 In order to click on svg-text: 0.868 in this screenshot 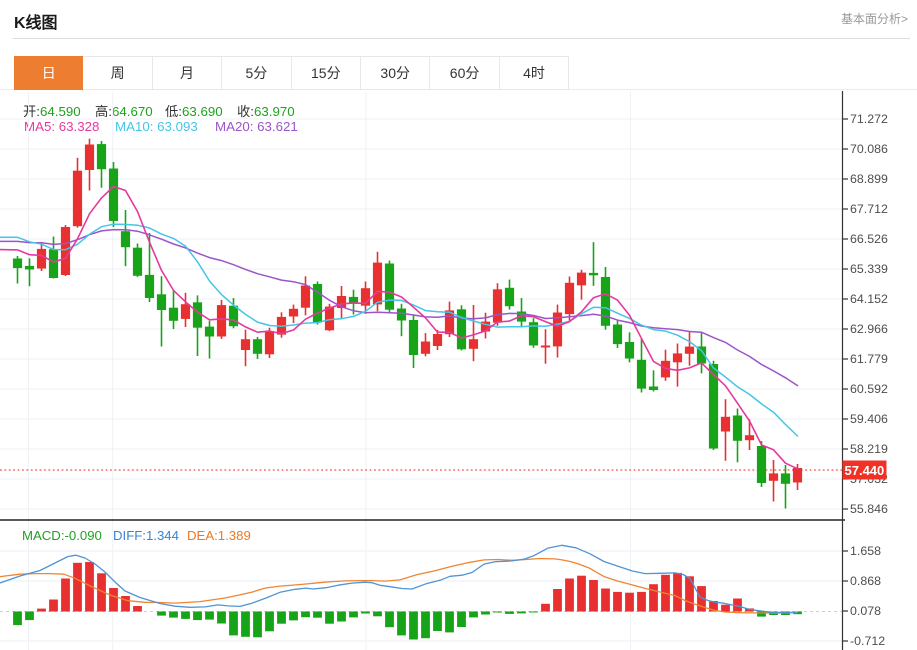, I will do `click(865, 581)`.